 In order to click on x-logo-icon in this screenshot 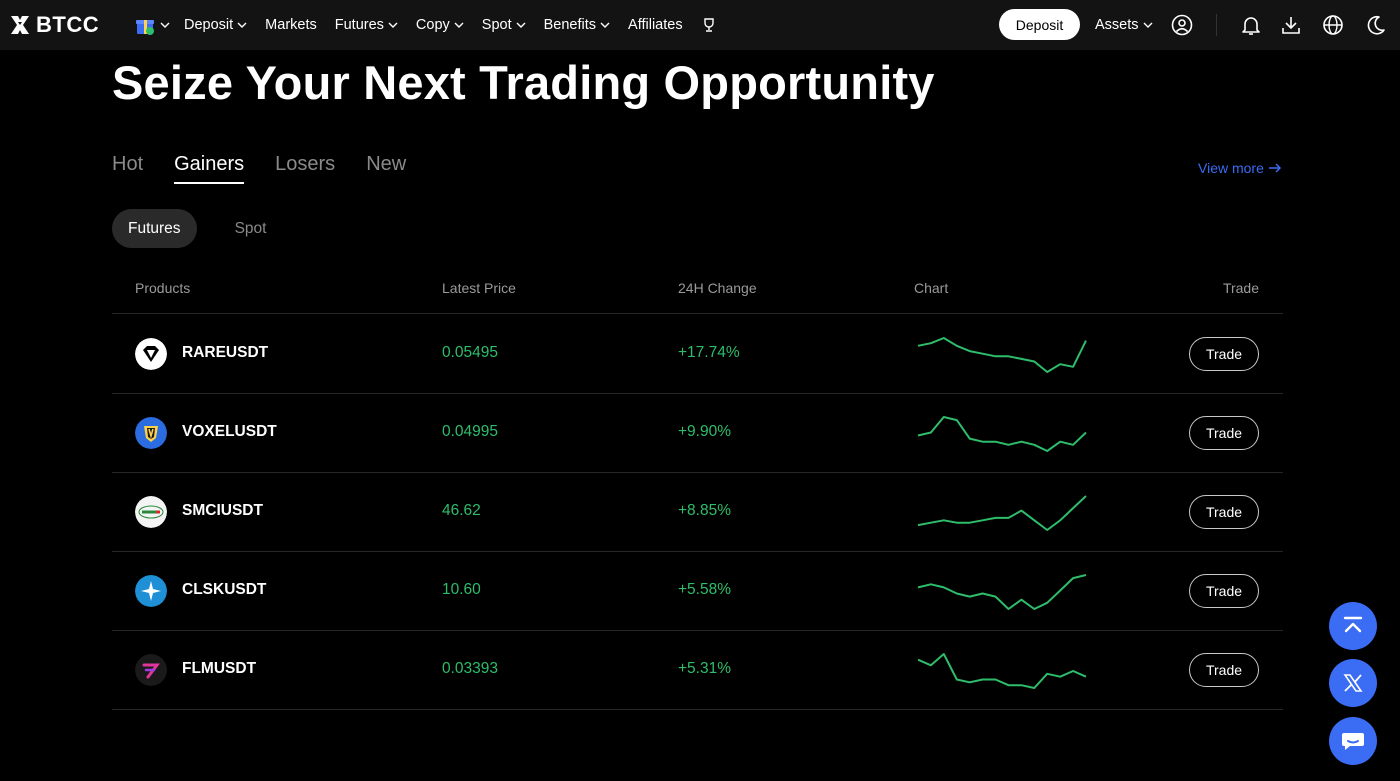, I will do `click(1353, 683)`.